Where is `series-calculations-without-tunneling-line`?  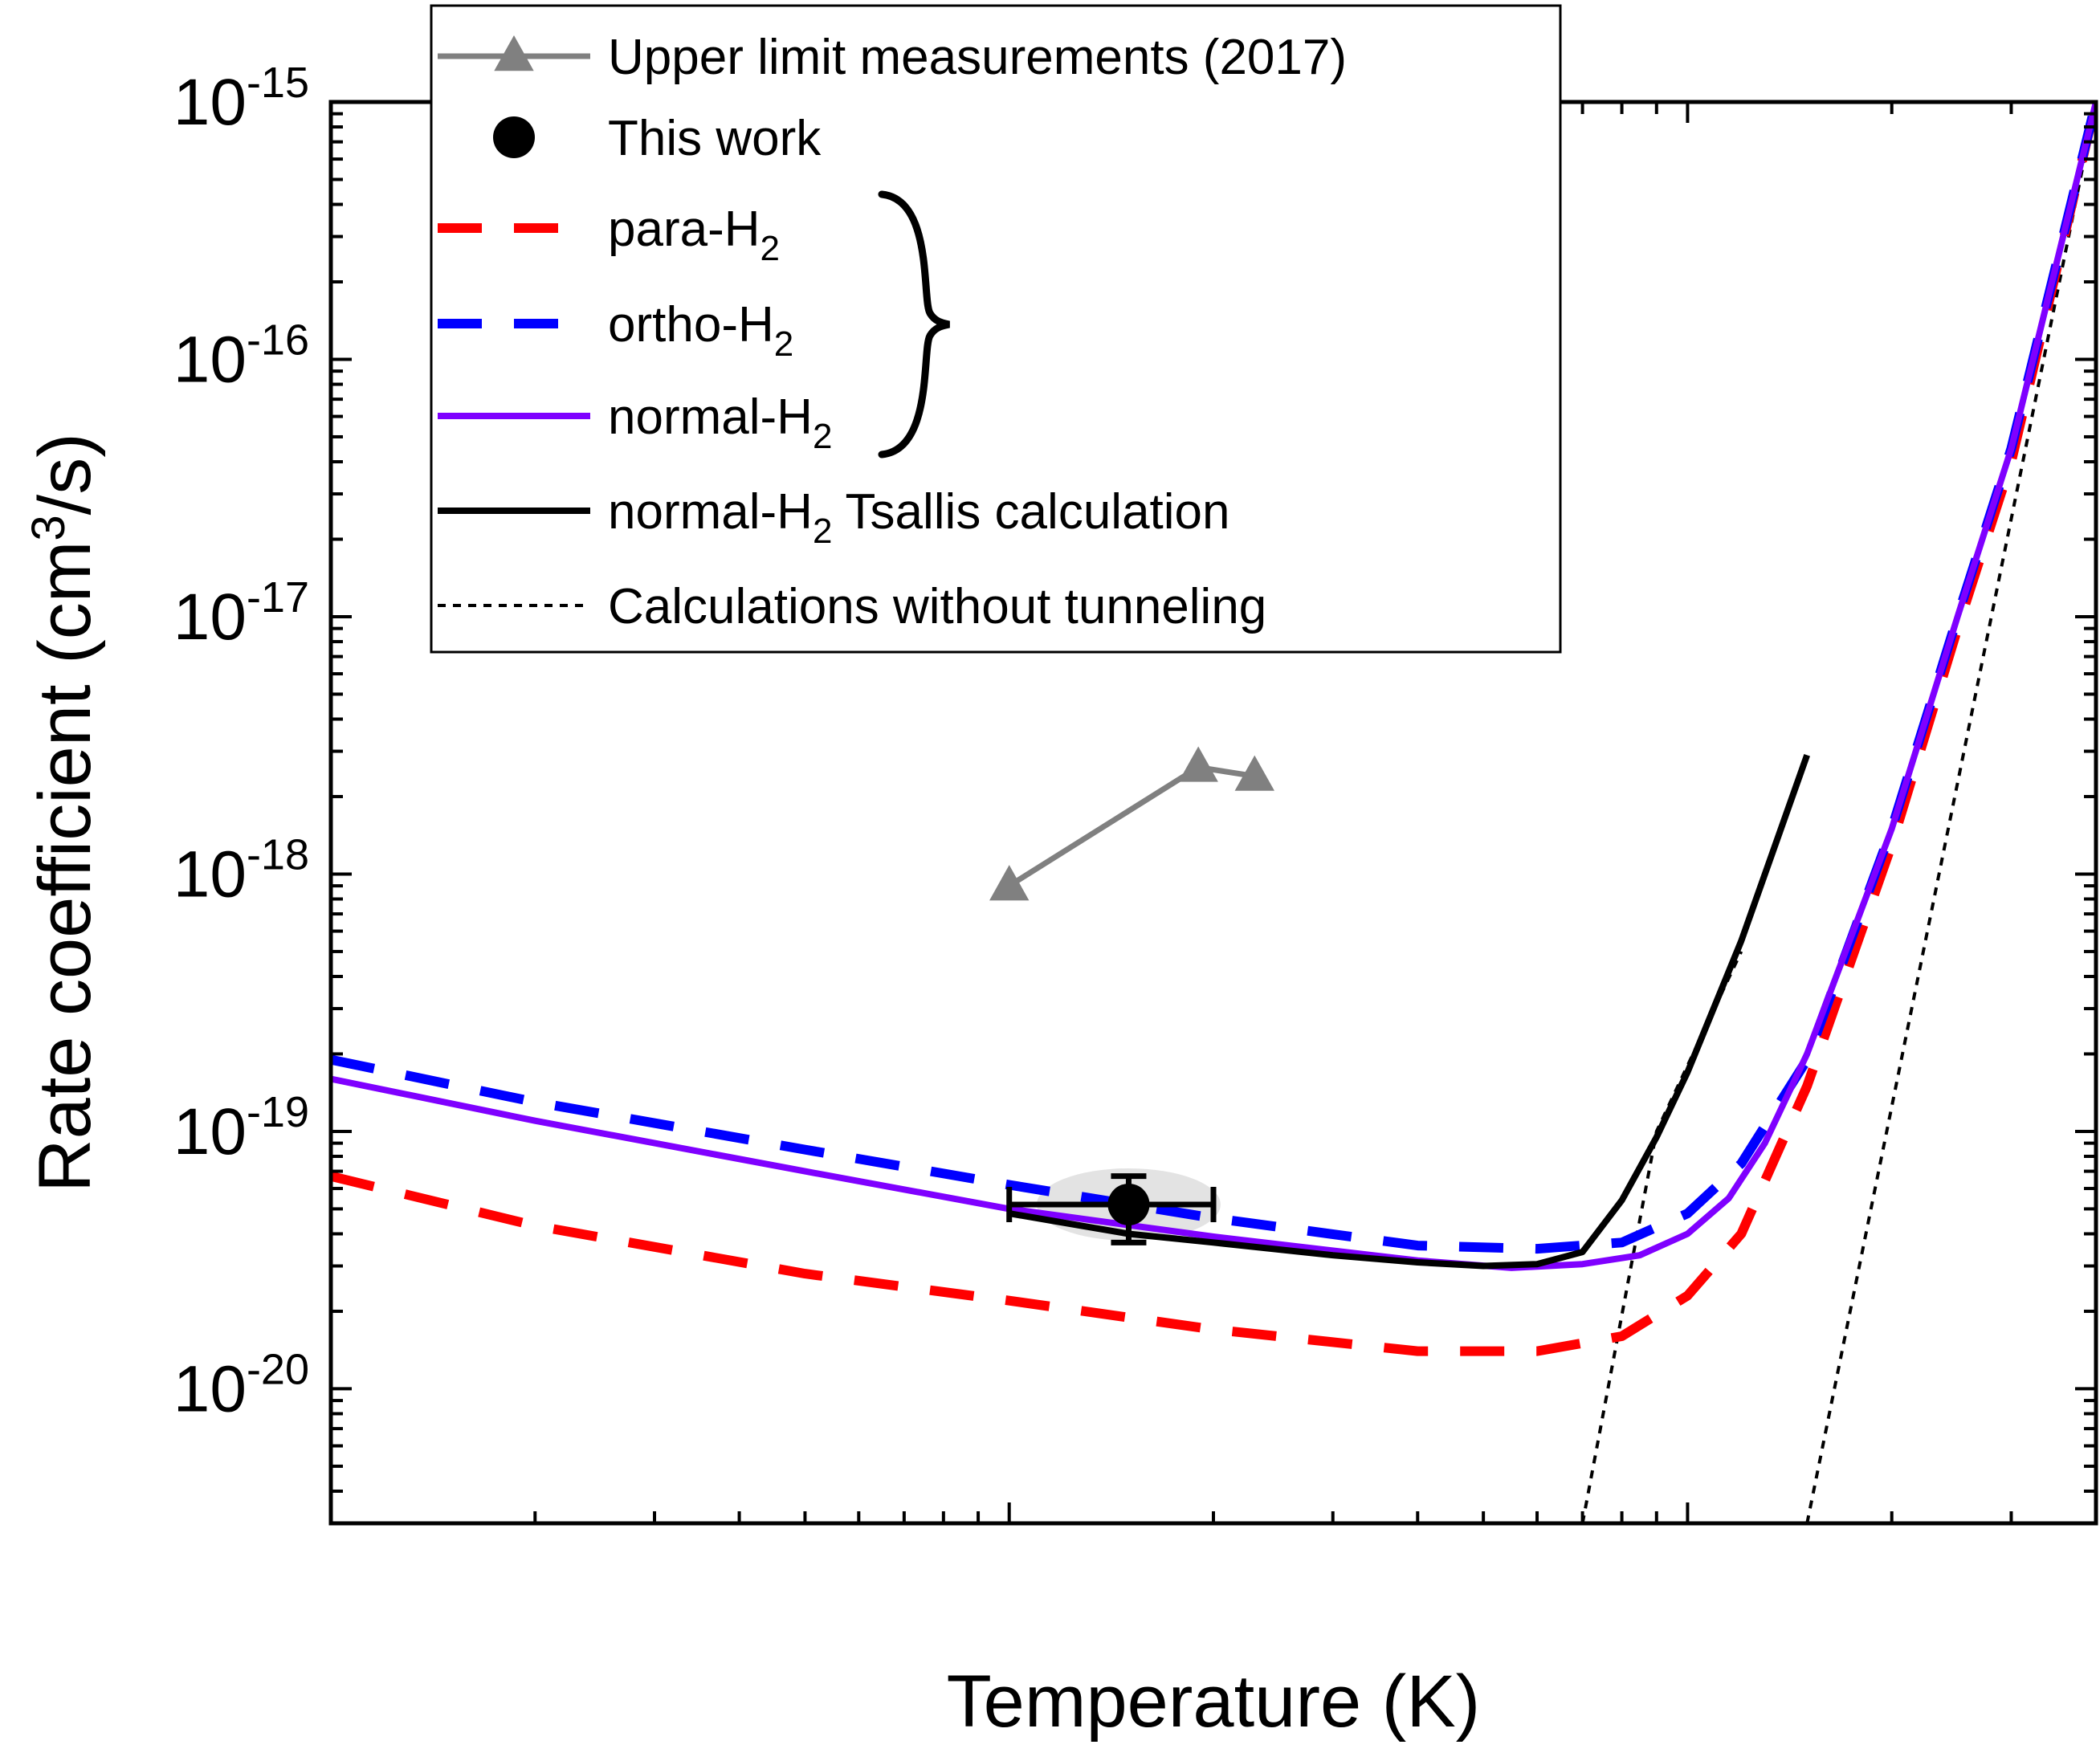
series-calculations-without-tunneling-line is located at coordinates (1661, 1237).